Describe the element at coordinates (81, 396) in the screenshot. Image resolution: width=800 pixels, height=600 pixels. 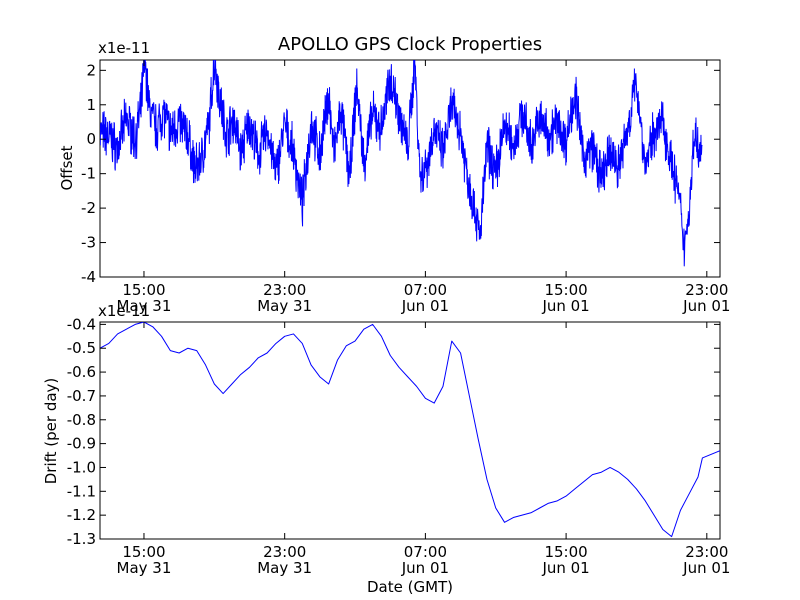
I see `drift-y-tick-label: -0.7` at that location.